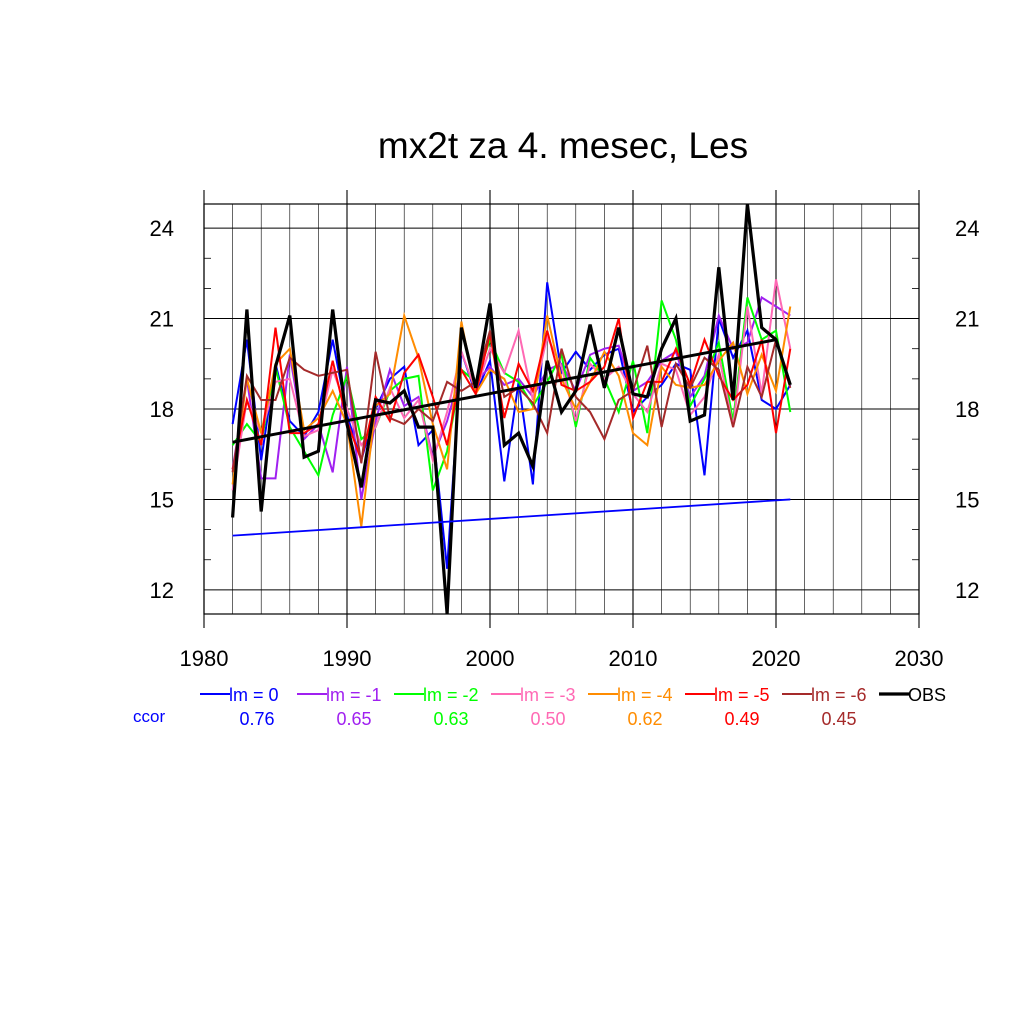  What do you see at coordinates (490, 658) in the screenshot?
I see `x-tick-label: 2000` at bounding box center [490, 658].